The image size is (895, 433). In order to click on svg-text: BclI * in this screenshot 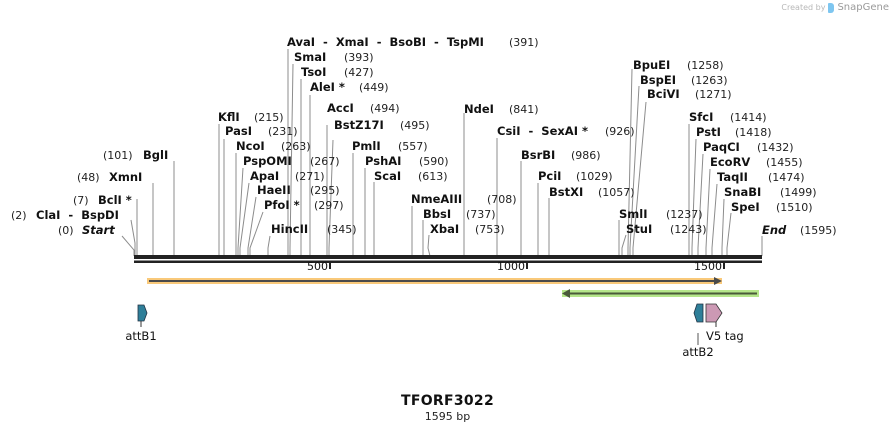, I will do `click(115, 200)`.